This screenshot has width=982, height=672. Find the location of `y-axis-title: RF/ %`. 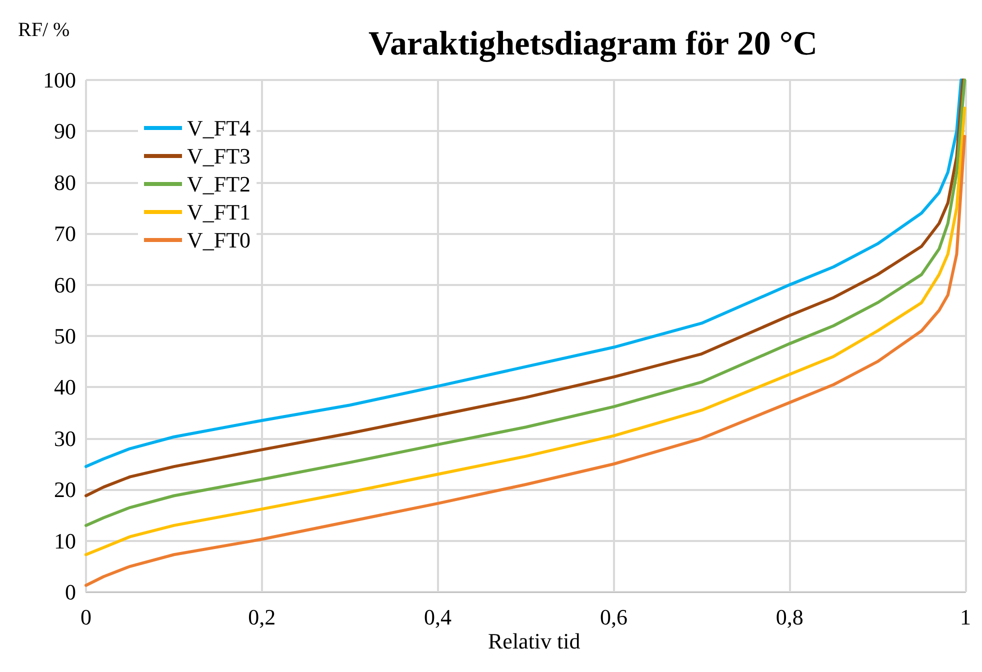

y-axis-title: RF/ % is located at coordinates (44, 30).